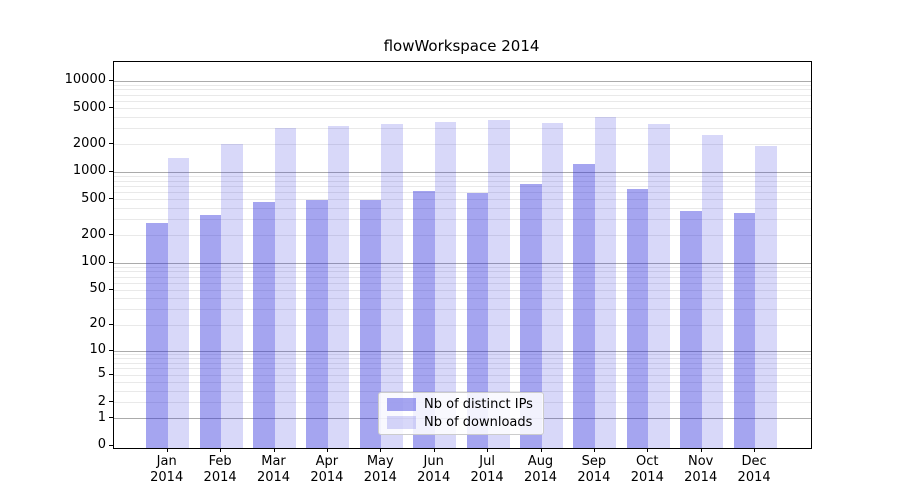  Describe the element at coordinates (317, 323) in the screenshot. I see `bar-distinct-ips-apr` at that location.